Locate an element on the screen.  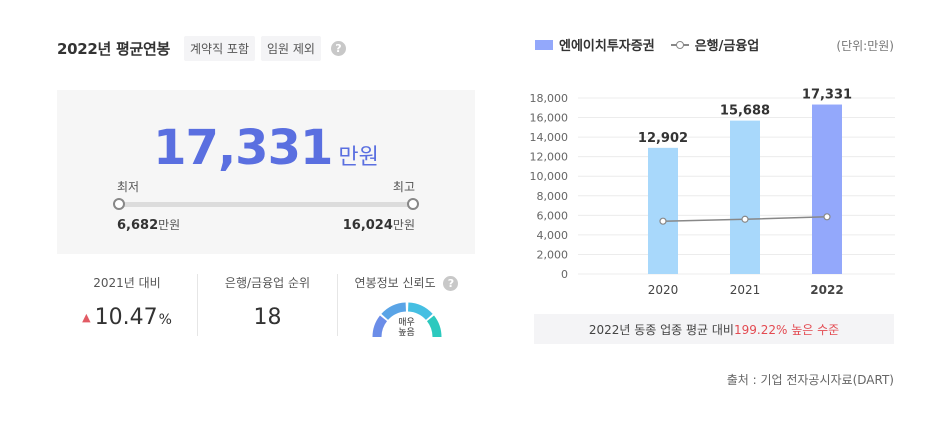
stat-yoy: 2021년 대비 ▲ 10.47% is located at coordinates (127, 305).